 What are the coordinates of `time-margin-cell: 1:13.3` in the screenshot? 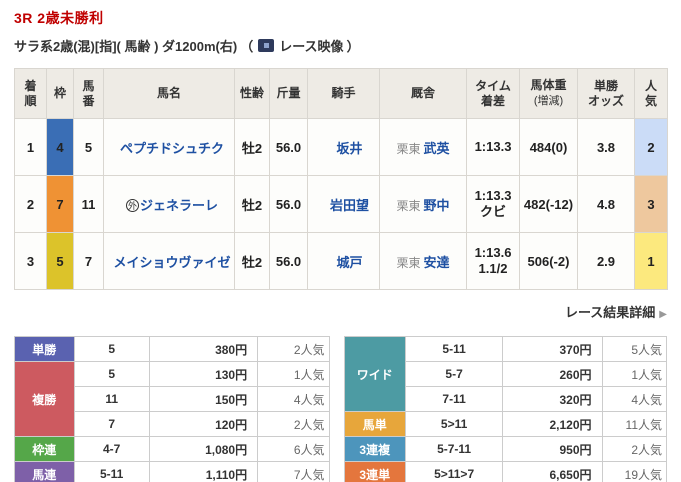 It's located at (493, 147).